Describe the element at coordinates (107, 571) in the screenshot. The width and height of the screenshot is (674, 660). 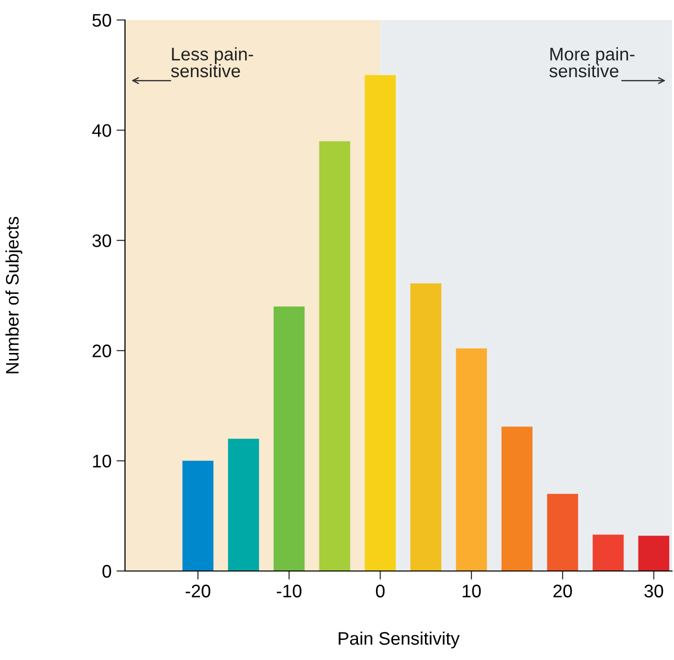
I see `y-tick-label: 0` at that location.